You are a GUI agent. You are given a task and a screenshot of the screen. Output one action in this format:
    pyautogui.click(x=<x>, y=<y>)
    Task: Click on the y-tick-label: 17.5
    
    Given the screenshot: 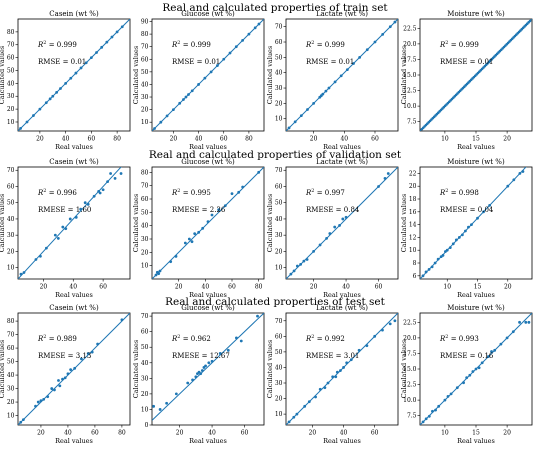 What is the action you would take?
    pyautogui.click(x=410, y=353)
    